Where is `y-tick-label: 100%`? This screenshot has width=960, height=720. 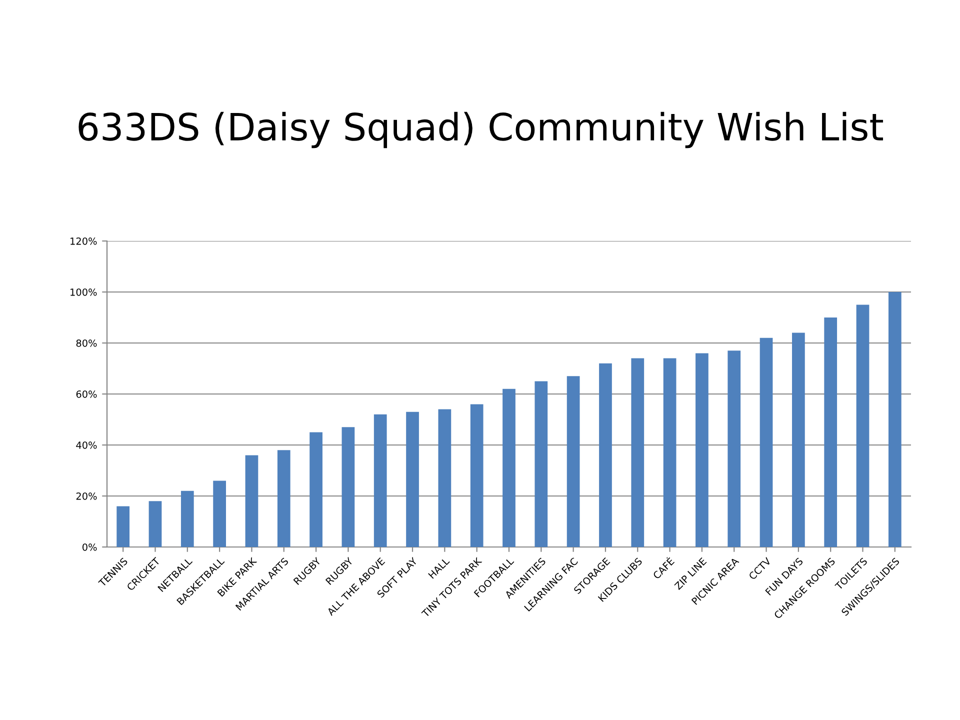
y-tick-label: 100% is located at coordinates (83, 292).